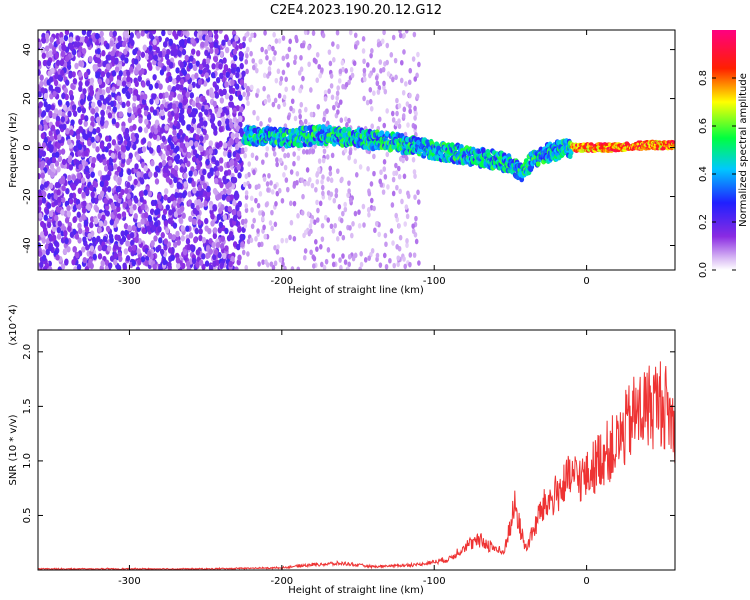 The height and width of the screenshot is (600, 750). What do you see at coordinates (703, 222) in the screenshot?
I see `colorbar-tick-label: 0.2` at bounding box center [703, 222].